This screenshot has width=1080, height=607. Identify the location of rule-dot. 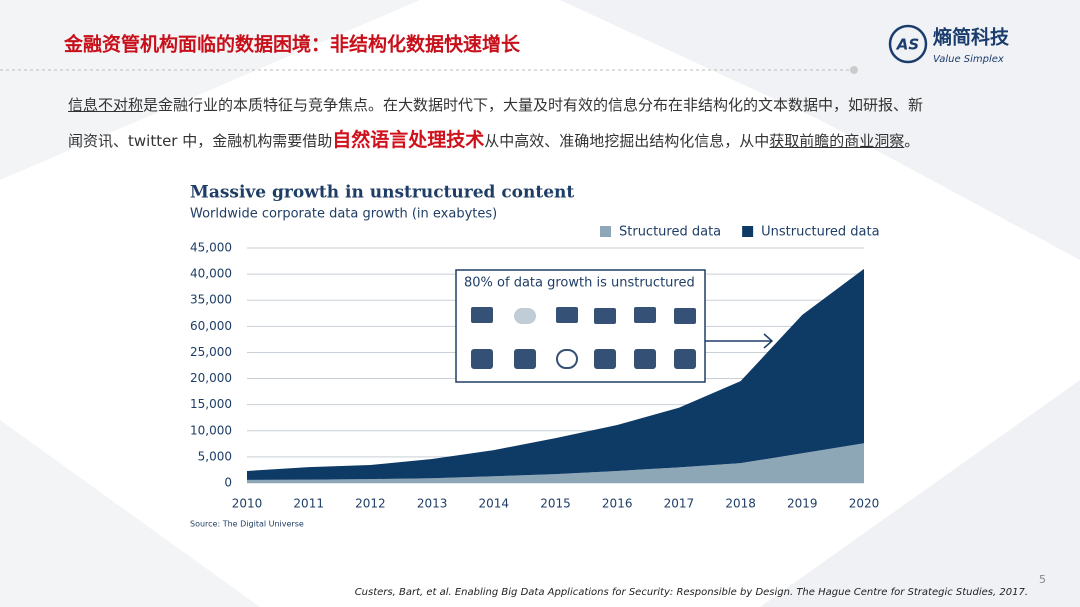
(854, 70).